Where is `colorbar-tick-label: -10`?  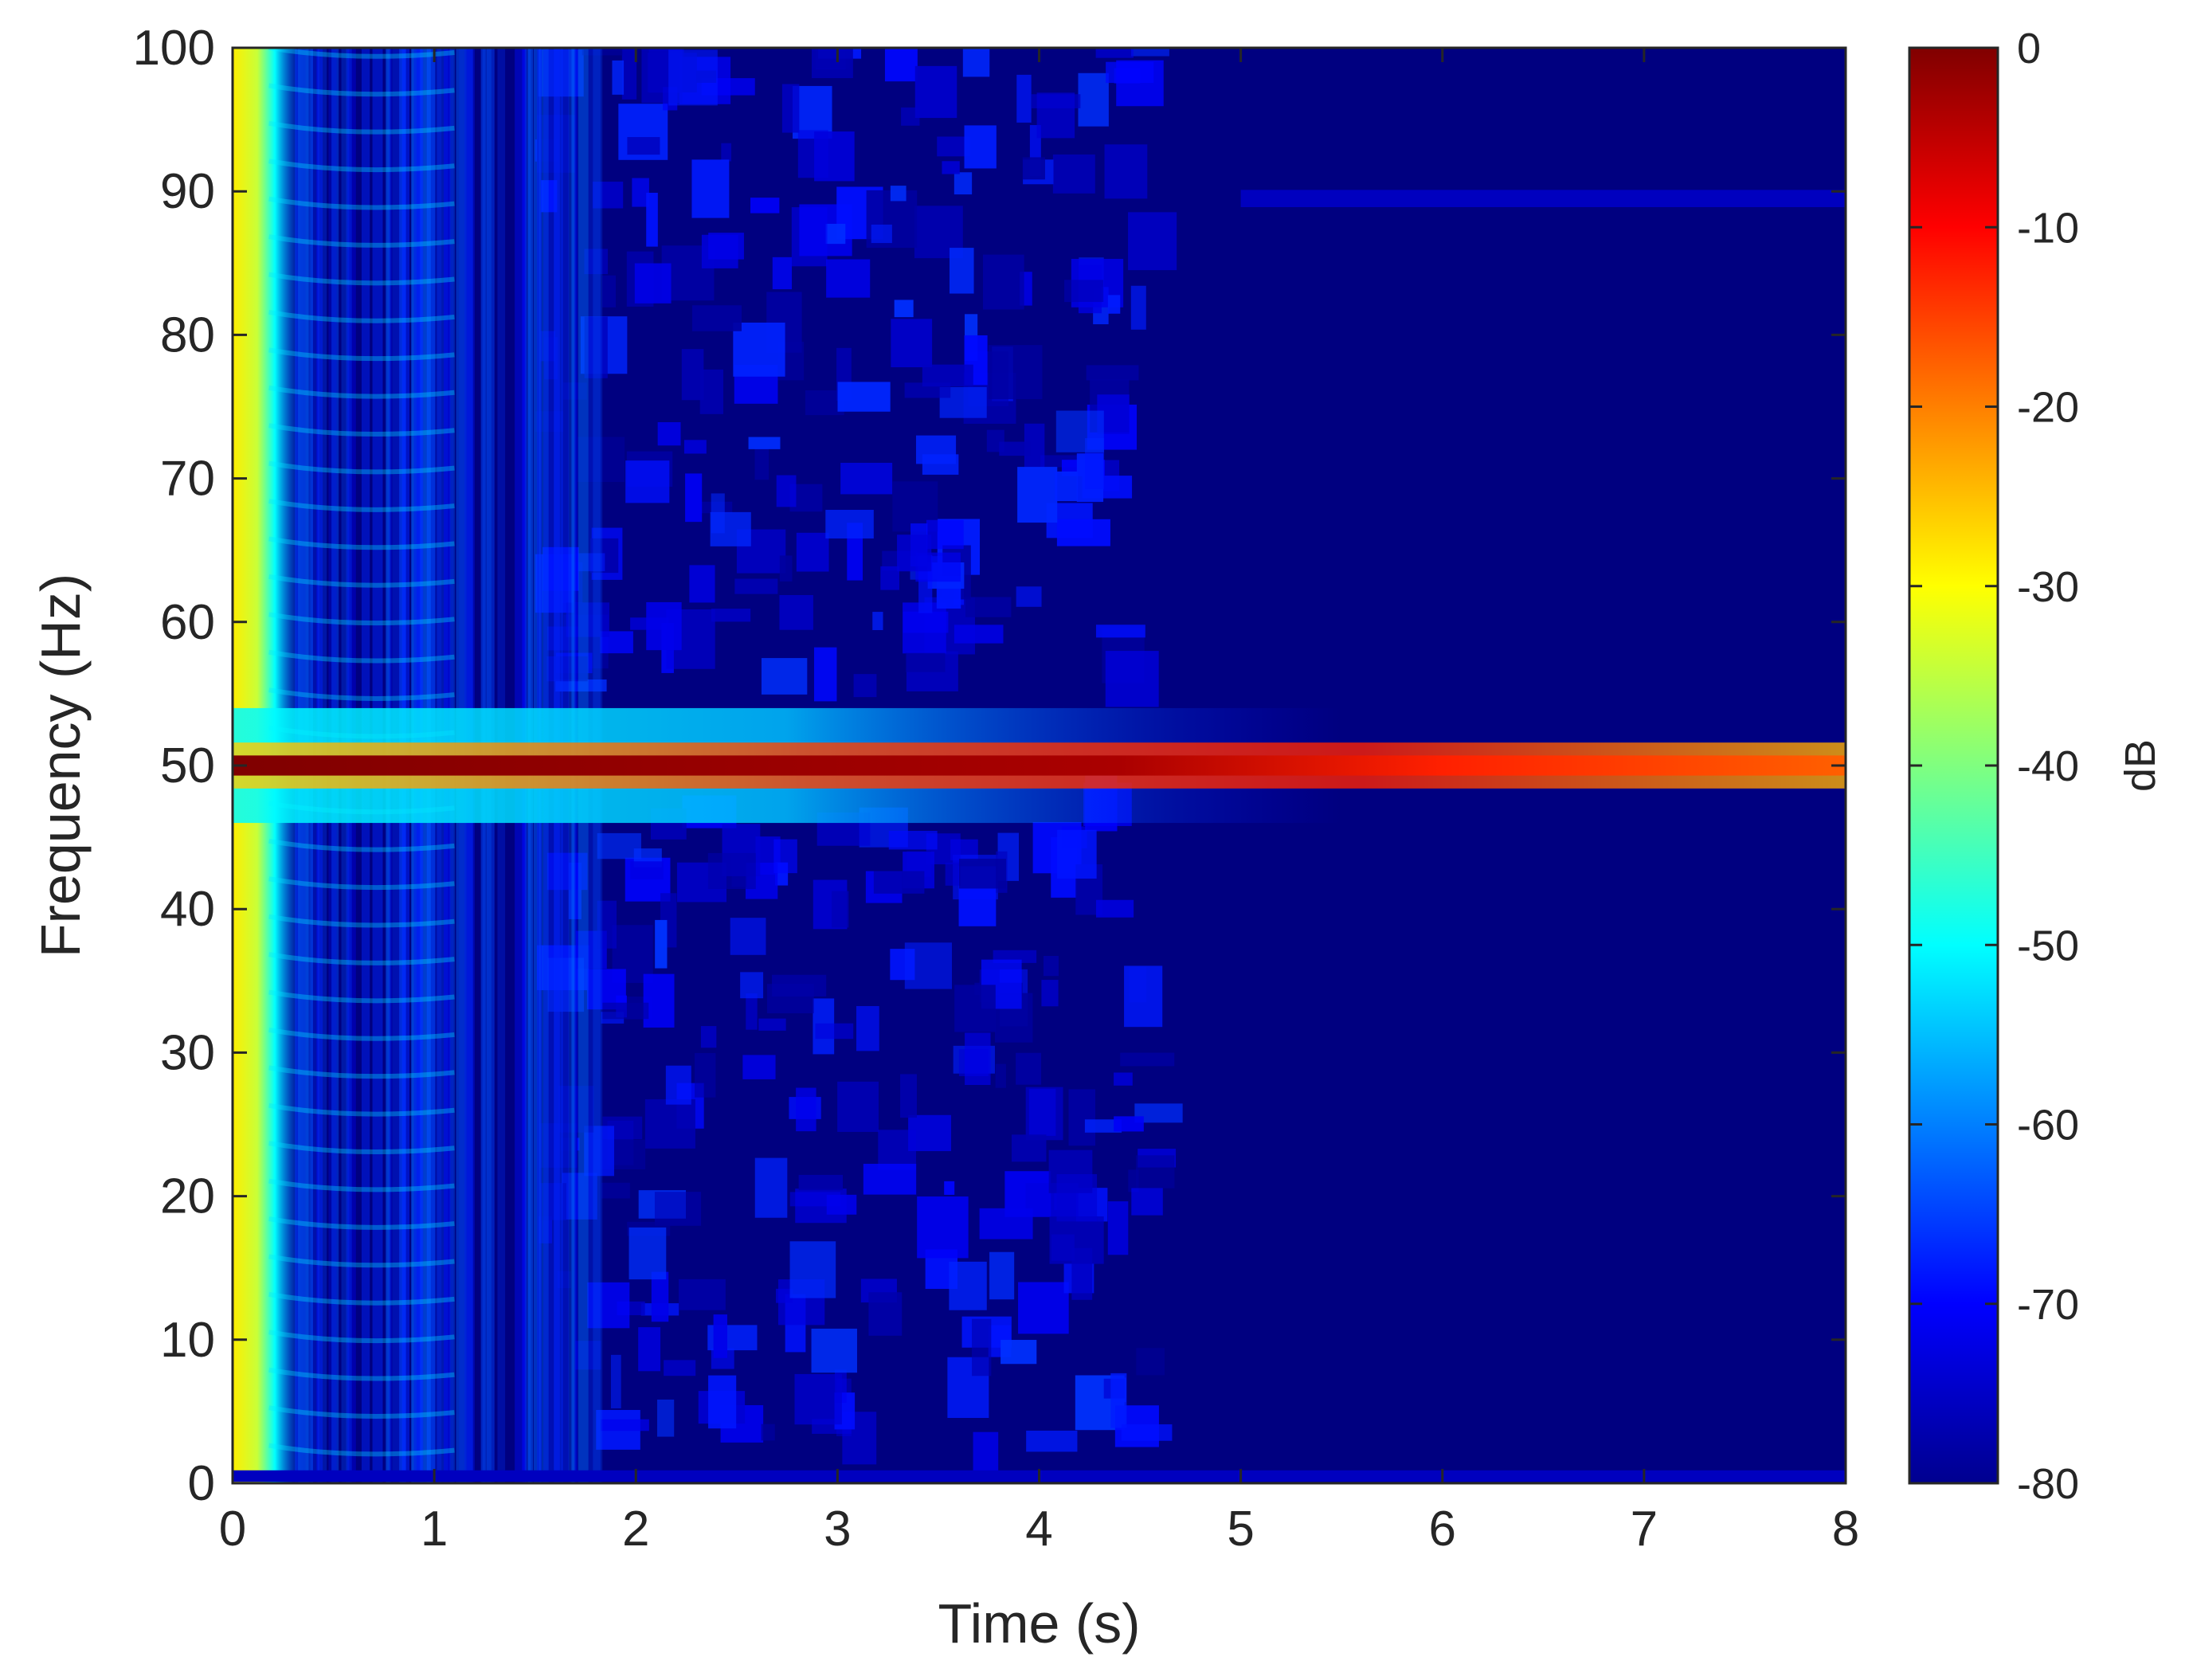
colorbar-tick-label: -10 is located at coordinates (2048, 228).